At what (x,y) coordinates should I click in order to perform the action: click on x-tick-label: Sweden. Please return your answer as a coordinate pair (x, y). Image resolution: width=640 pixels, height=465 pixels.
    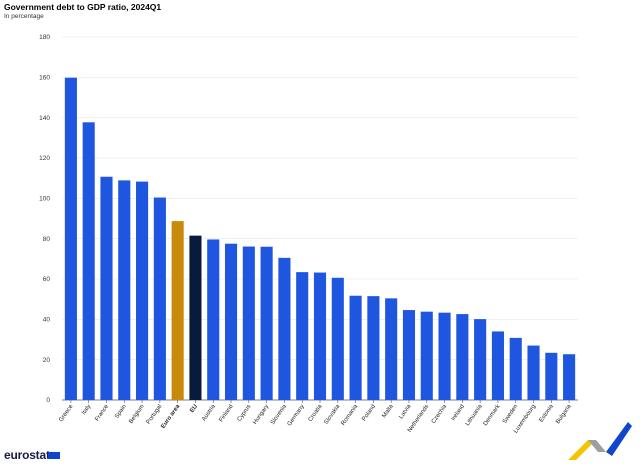
    Looking at the image, I should click on (510, 414).